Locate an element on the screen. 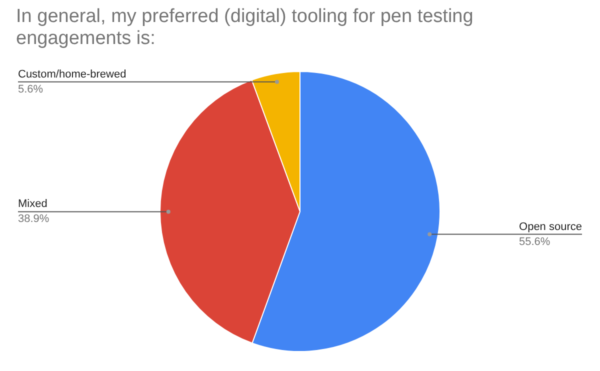  slice-label: Open source is located at coordinates (550, 226).